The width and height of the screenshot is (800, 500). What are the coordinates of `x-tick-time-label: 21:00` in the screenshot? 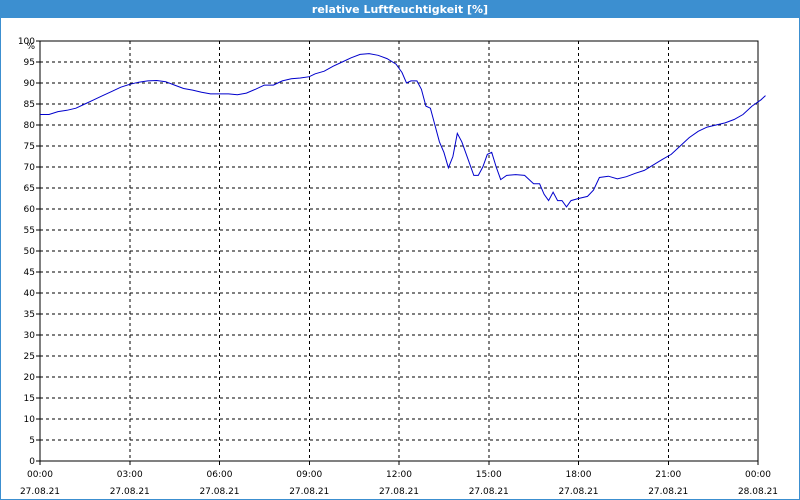 It's located at (668, 475).